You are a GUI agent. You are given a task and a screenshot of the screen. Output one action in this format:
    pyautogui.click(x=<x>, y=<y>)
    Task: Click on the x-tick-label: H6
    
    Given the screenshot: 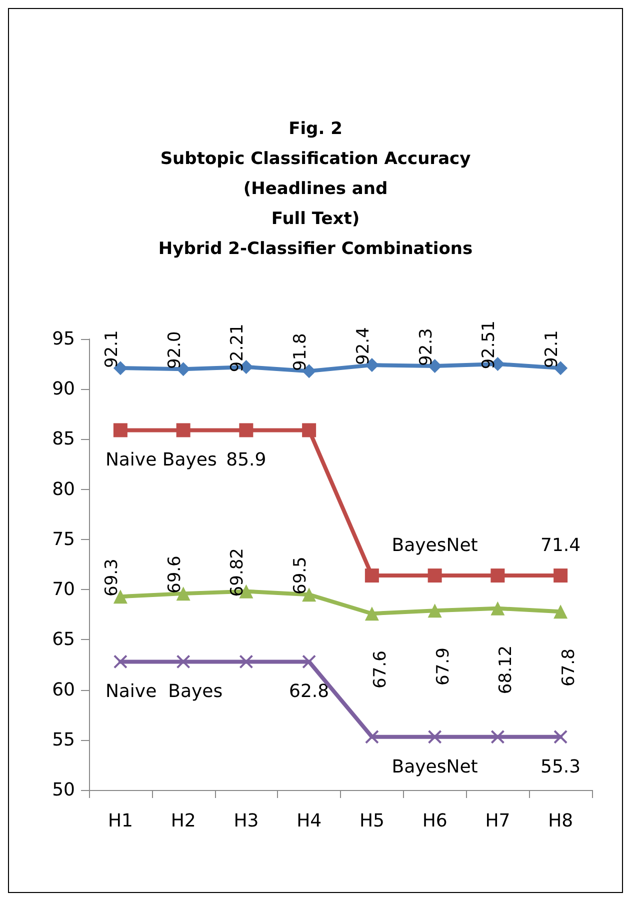 What is the action you would take?
    pyautogui.click(x=435, y=821)
    